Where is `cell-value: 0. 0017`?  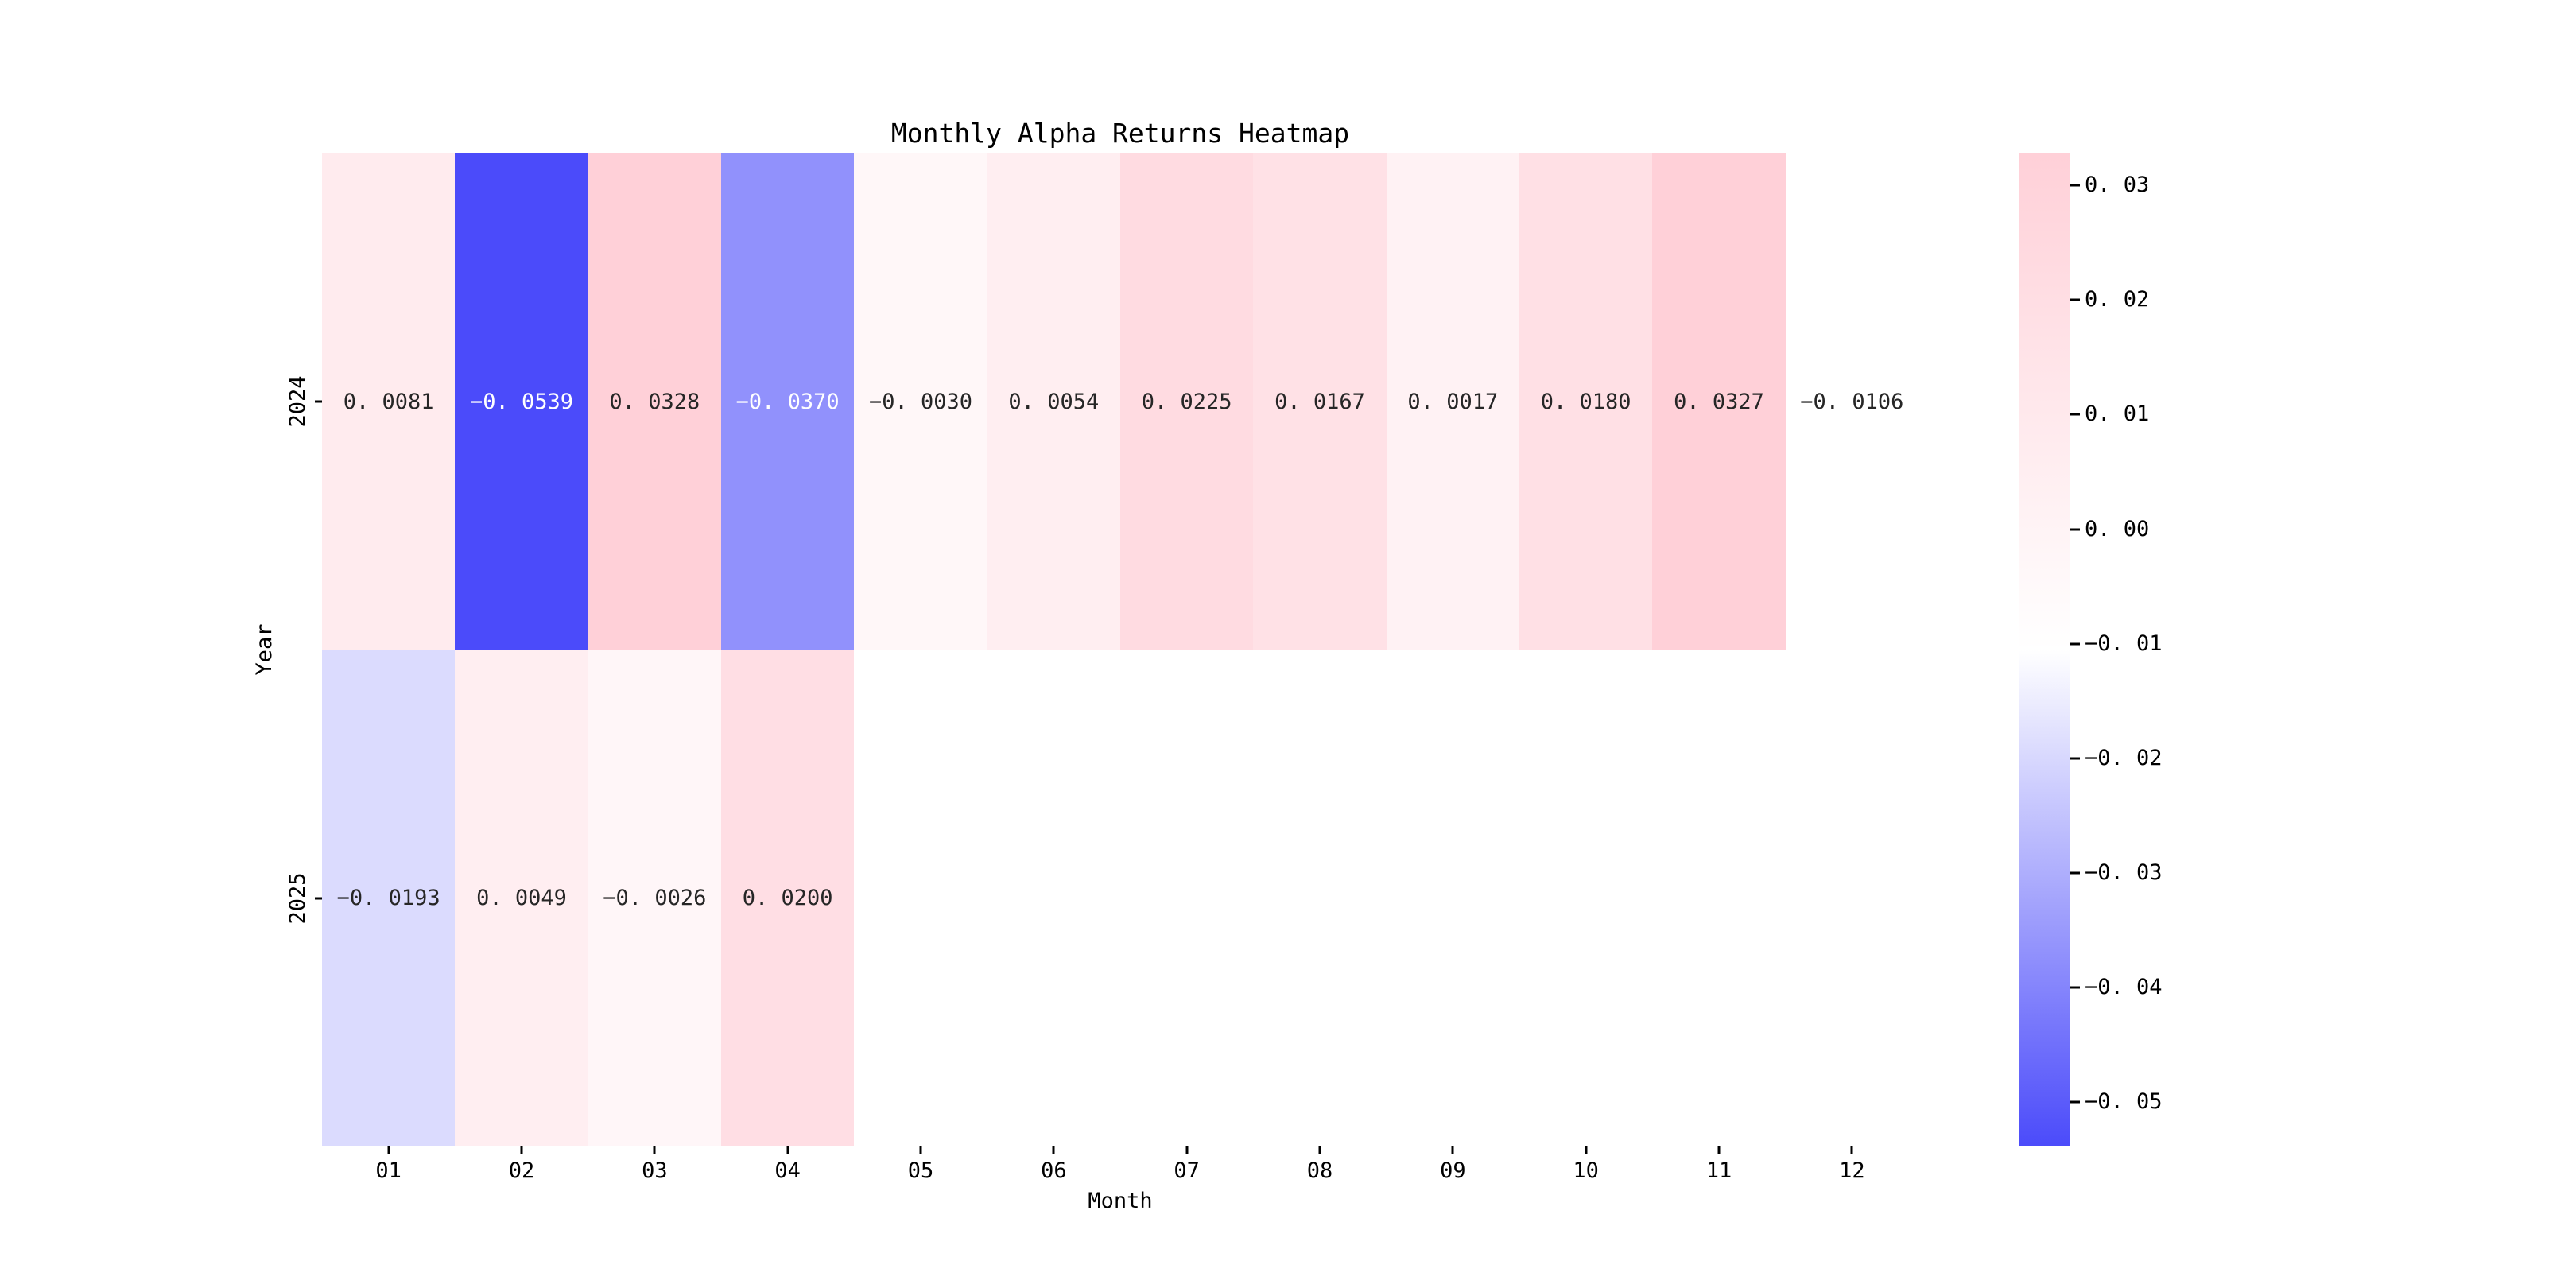 cell-value: 0. 0017 is located at coordinates (1453, 402).